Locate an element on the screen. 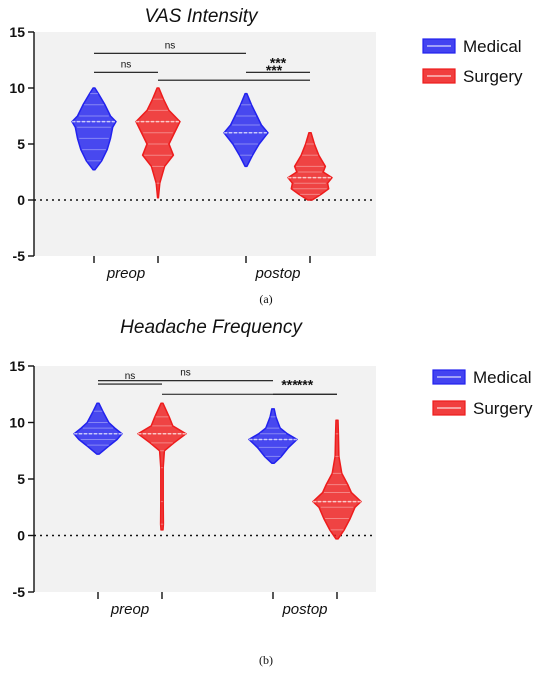  chart-title: VAS Intensity is located at coordinates (201, 16).